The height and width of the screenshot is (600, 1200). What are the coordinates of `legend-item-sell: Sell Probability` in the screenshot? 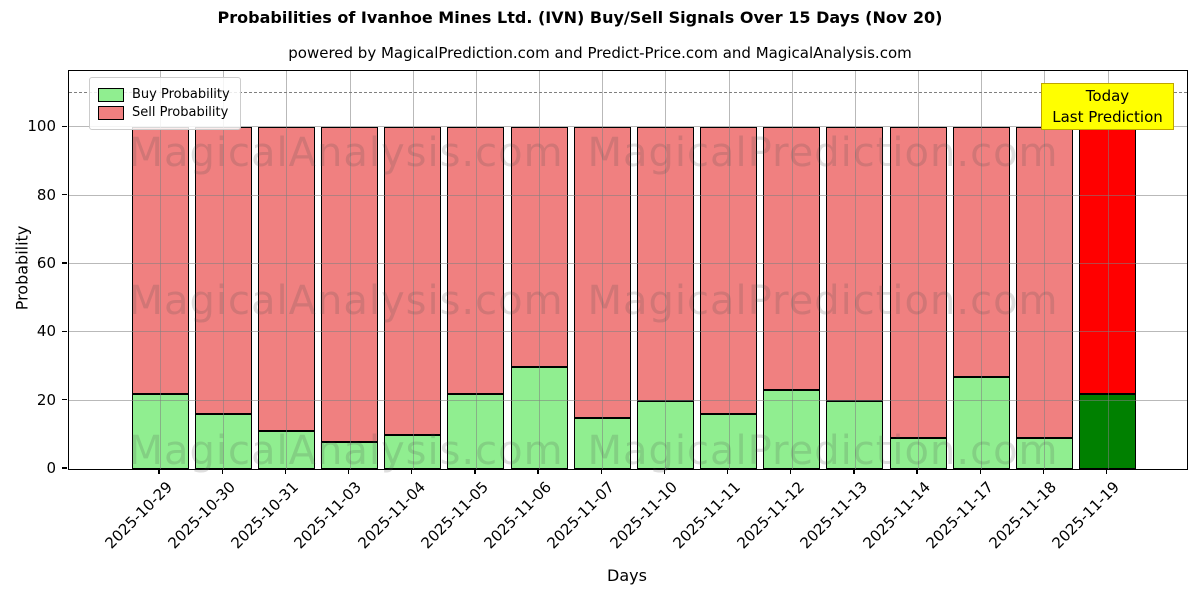 It's located at (164, 112).